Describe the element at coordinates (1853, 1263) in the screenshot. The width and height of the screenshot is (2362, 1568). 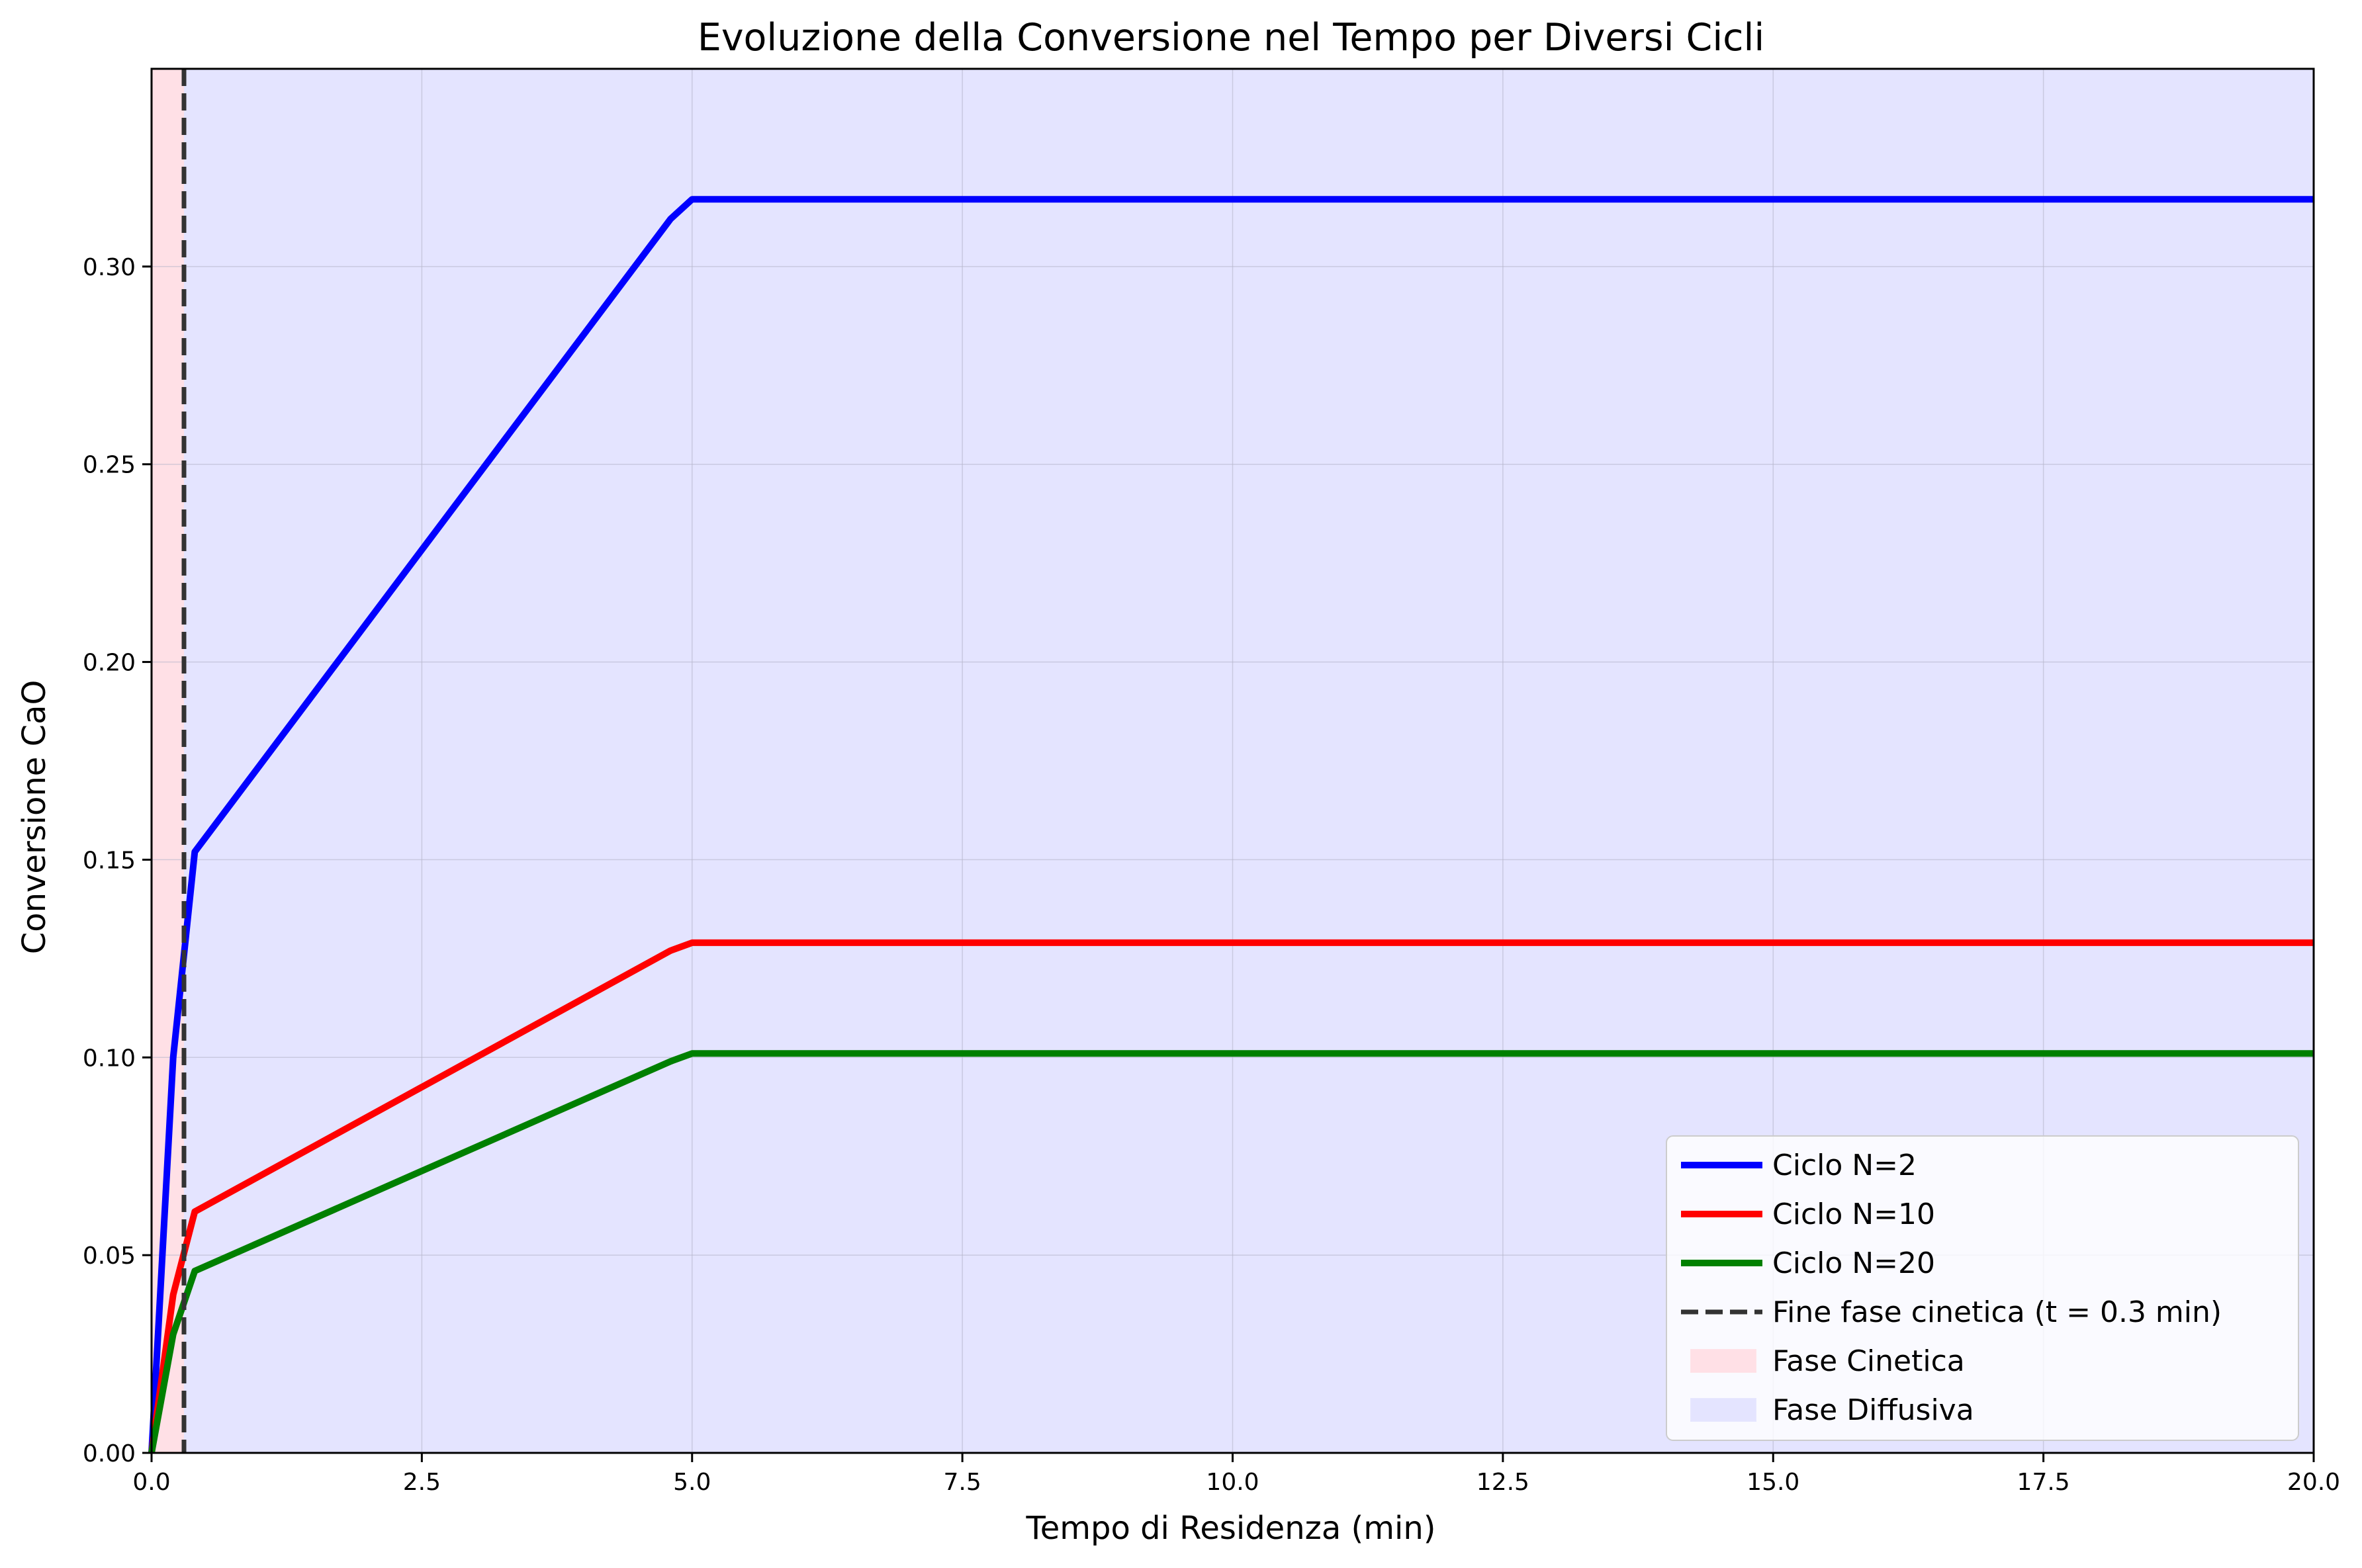
I see `legend-label: Ciclo N=20` at that location.